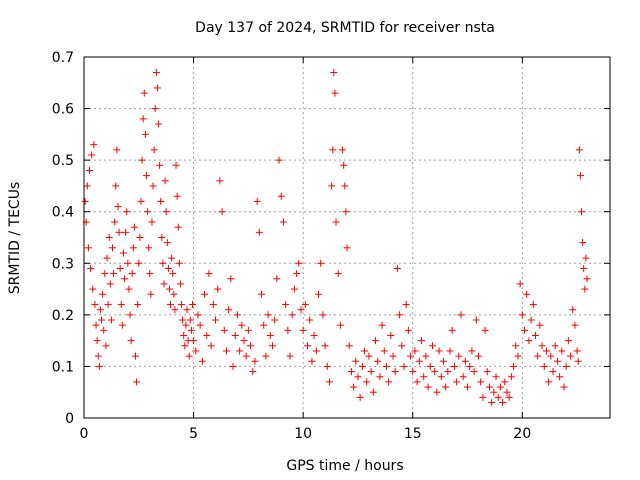 The height and width of the screenshot is (480, 640). I want to click on y-tick-label: 0.1, so click(63, 367).